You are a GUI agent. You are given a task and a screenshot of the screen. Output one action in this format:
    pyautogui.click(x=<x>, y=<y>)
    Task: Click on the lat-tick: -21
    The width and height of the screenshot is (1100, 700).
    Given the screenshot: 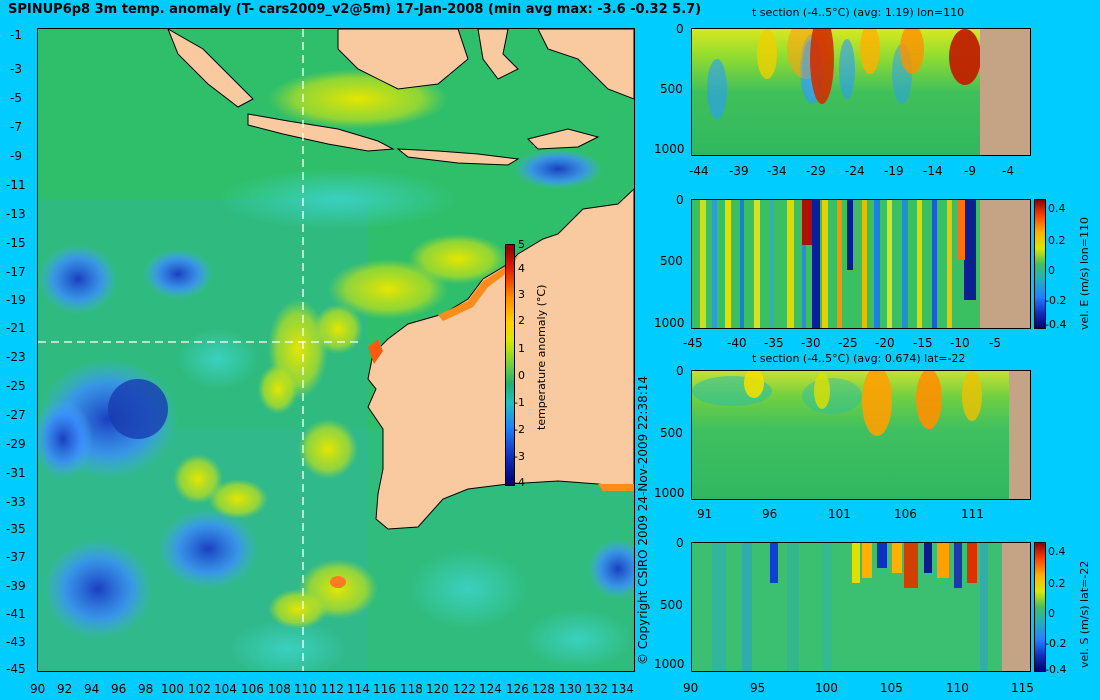 What is the action you would take?
    pyautogui.click(x=16, y=328)
    